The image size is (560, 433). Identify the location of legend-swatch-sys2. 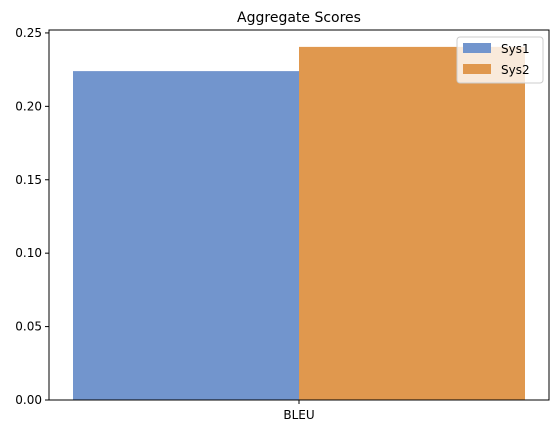
(477, 69).